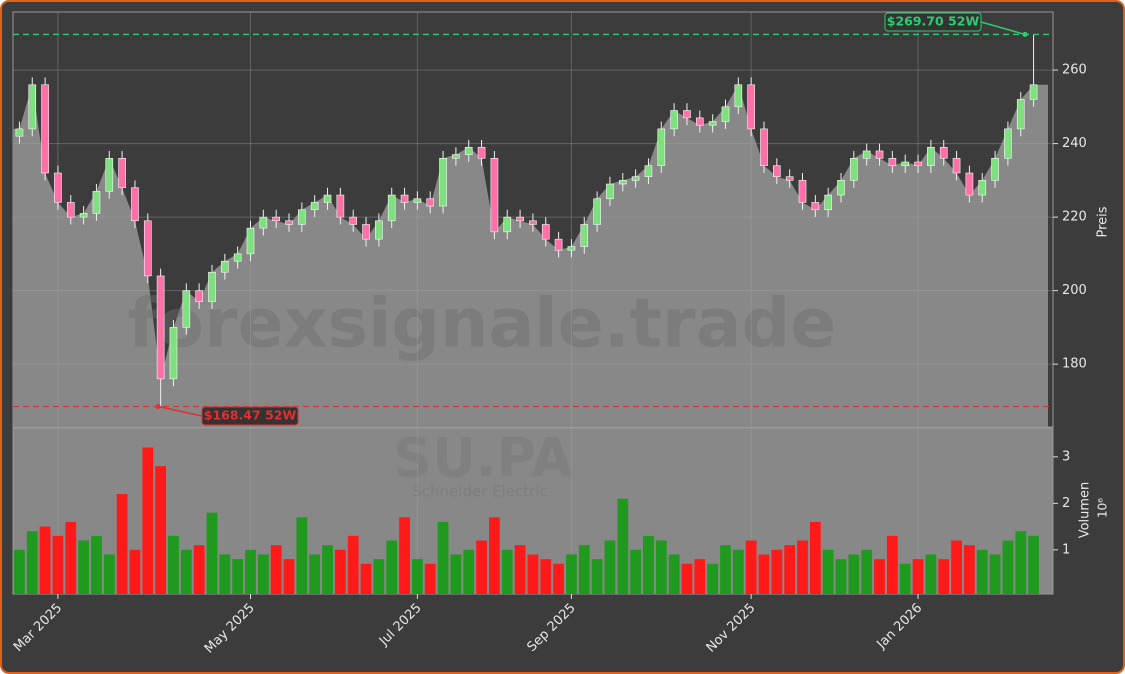 Image resolution: width=1125 pixels, height=674 pixels. Describe the element at coordinates (1103, 508) in the screenshot. I see `y2-unit: 10⁶` at that location.